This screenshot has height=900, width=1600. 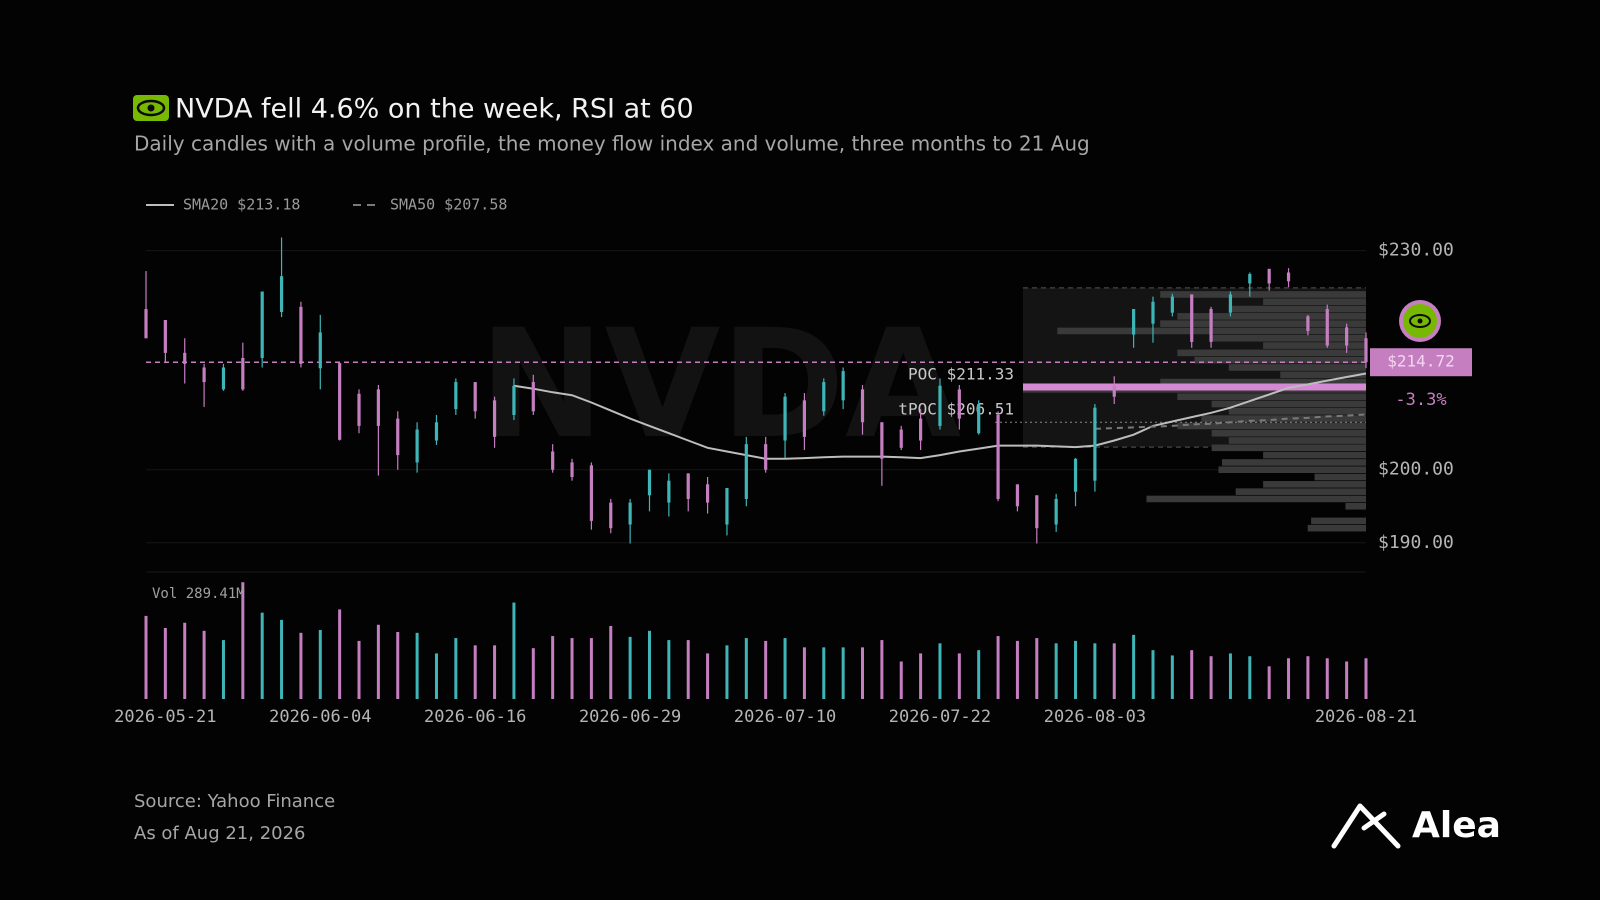 What do you see at coordinates (1416, 542) in the screenshot?
I see `y-tick-label: $190.00` at bounding box center [1416, 542].